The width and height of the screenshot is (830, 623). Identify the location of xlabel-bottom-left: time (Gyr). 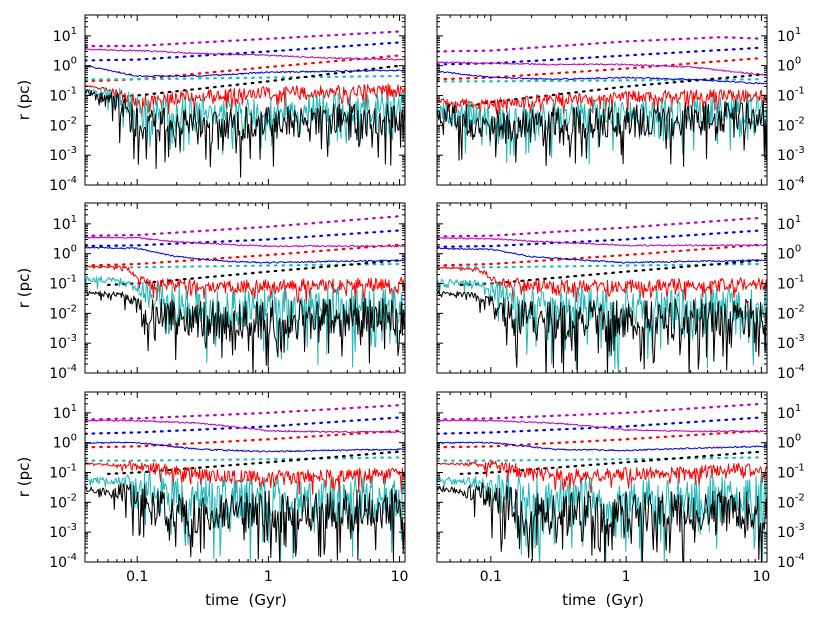
(246, 600).